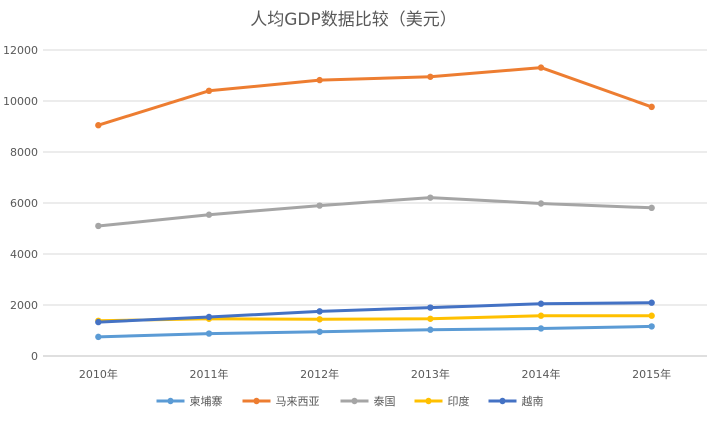  What do you see at coordinates (353, 20) in the screenshot?
I see `chart-title: 人均GDP数据比较（美元）` at bounding box center [353, 20].